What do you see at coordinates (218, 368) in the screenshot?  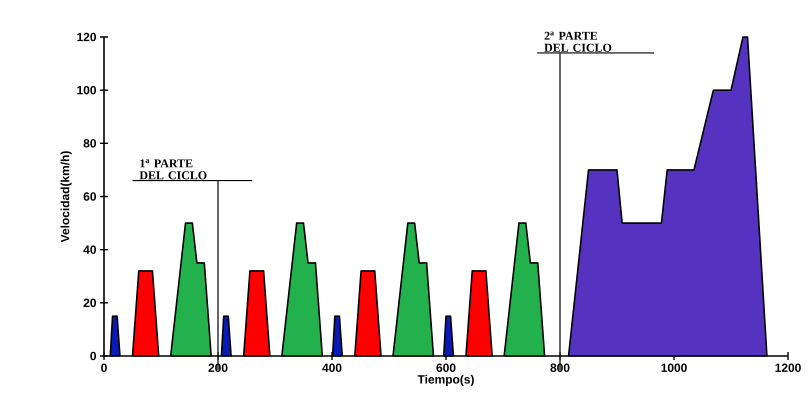 I see `x-tick-label: 200` at bounding box center [218, 368].